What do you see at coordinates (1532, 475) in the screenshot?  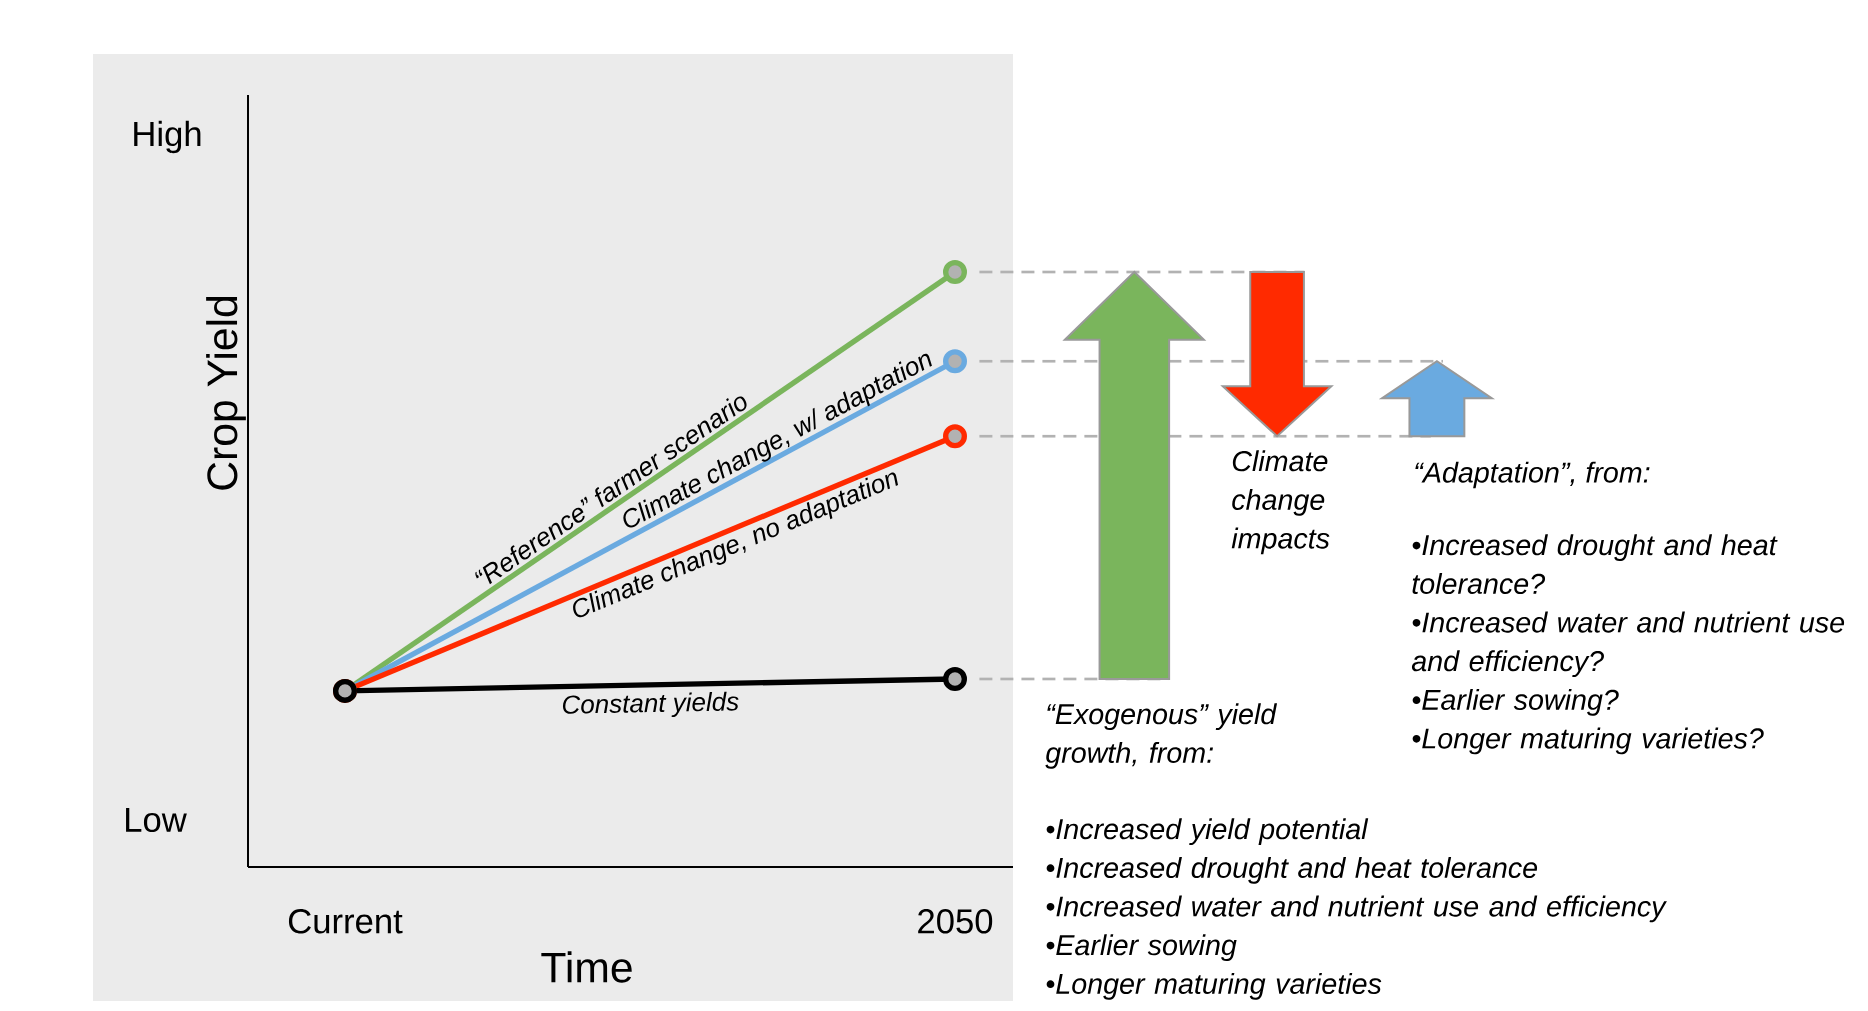 I see `text: “Adaptation”, from:` at bounding box center [1532, 475].